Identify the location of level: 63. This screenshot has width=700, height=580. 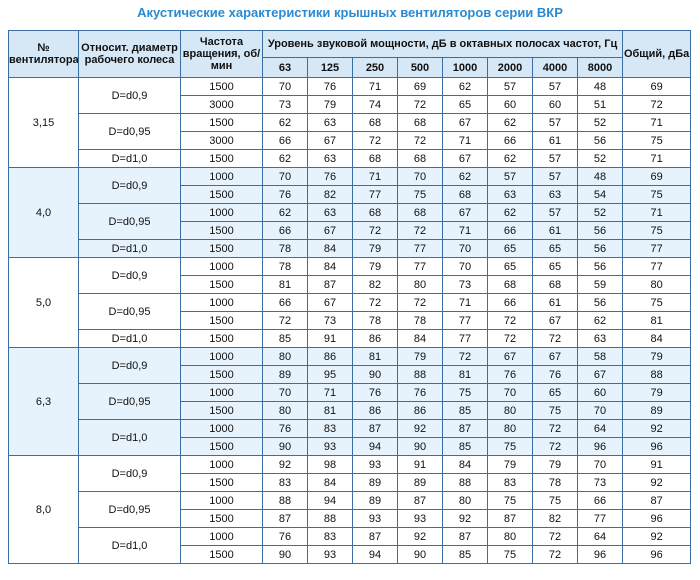
(330, 212).